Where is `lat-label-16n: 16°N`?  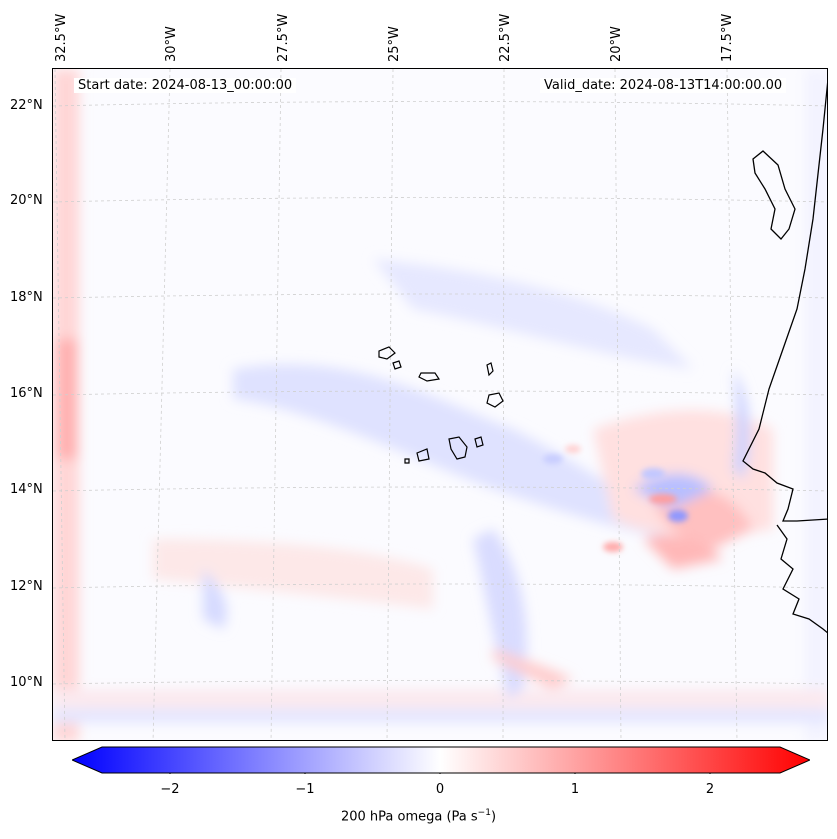 lat-label-16n: 16°N is located at coordinates (26, 393).